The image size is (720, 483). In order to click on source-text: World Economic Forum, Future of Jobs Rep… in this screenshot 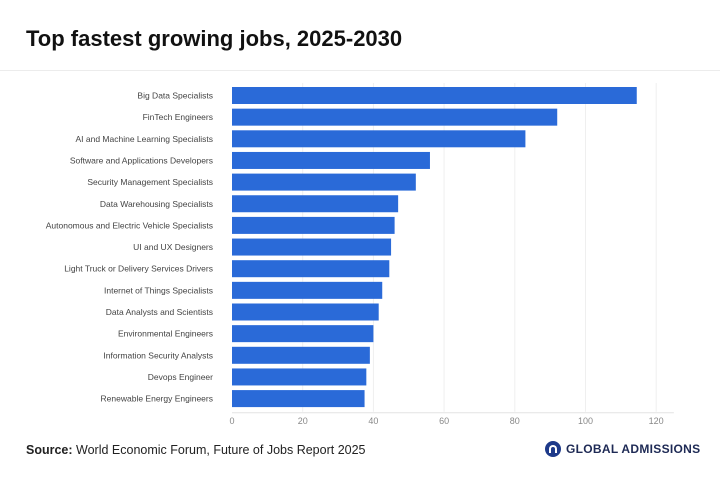, I will do `click(219, 450)`.